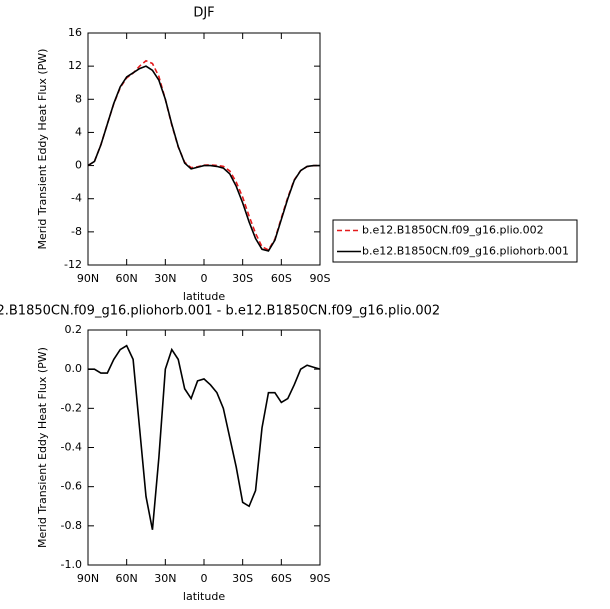 This screenshot has width=610, height=609. What do you see at coordinates (203, 13) in the screenshot?
I see `chart-title: DJF` at bounding box center [203, 13].